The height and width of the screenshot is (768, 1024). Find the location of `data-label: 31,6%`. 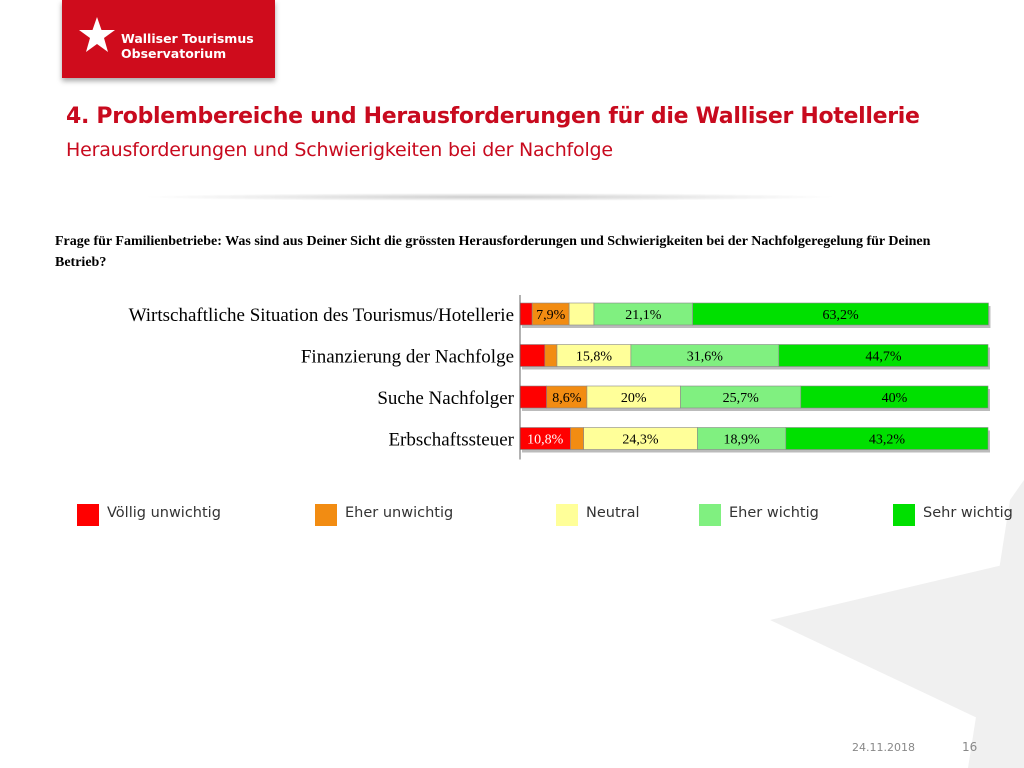

data-label: 31,6% is located at coordinates (705, 357).